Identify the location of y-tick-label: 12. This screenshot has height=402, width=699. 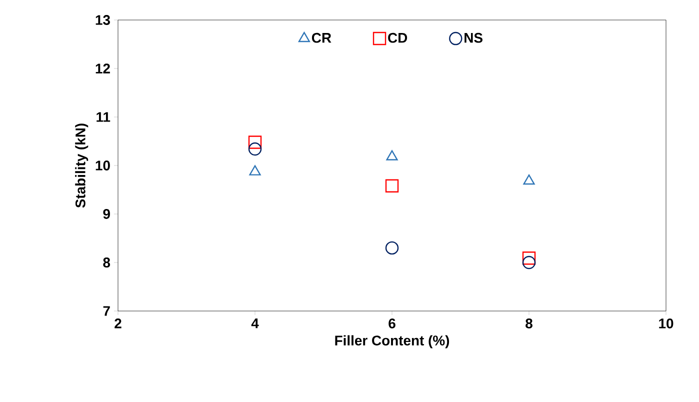
(103, 69).